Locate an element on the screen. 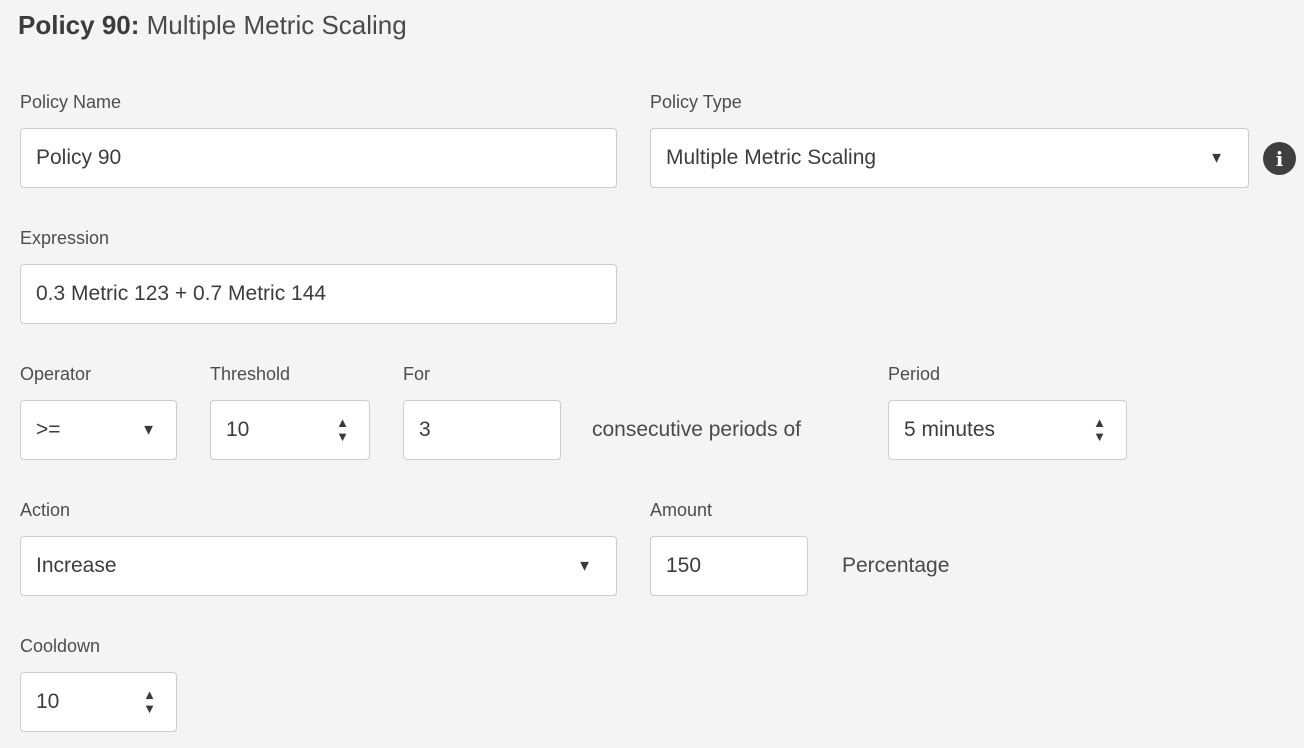 Image resolution: width=1304 pixels, height=748 pixels. operator-group: Operator >= ▼ is located at coordinates (98, 411).